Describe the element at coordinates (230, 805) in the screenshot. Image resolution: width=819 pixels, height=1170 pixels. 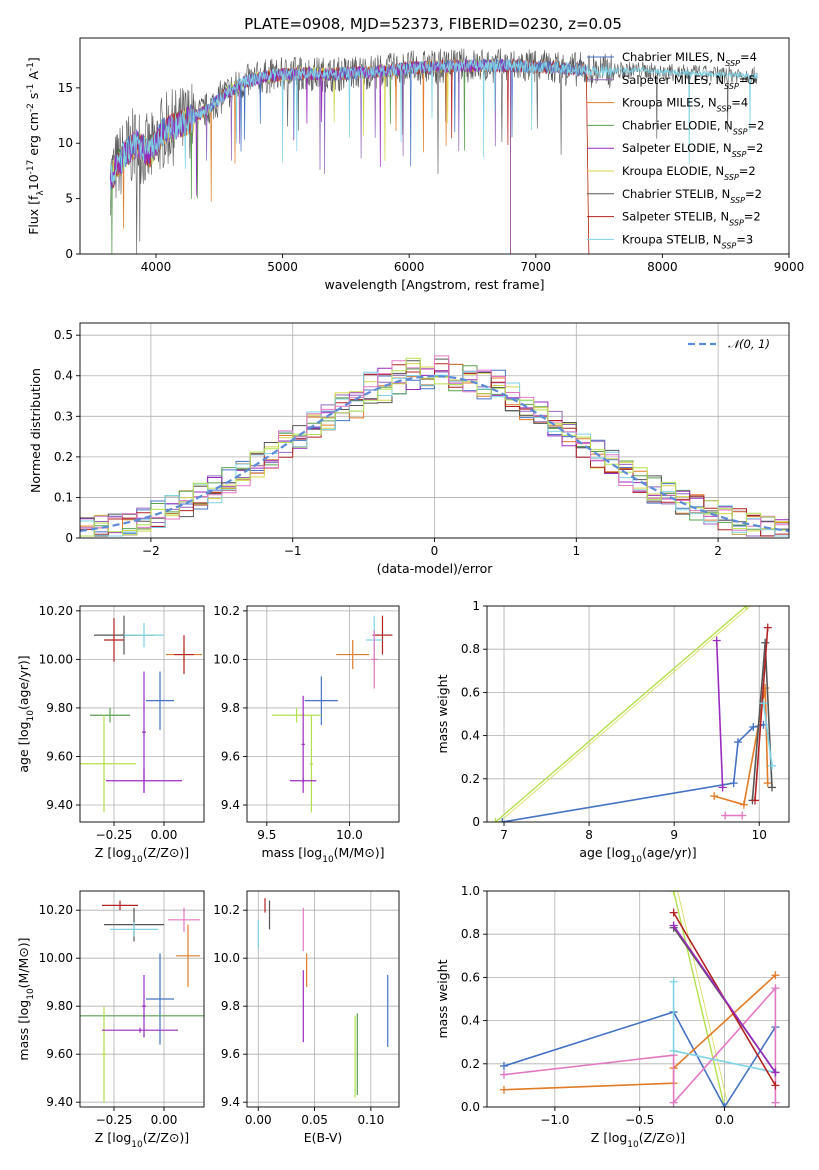
I see `y-tick-label: 9.4` at that location.